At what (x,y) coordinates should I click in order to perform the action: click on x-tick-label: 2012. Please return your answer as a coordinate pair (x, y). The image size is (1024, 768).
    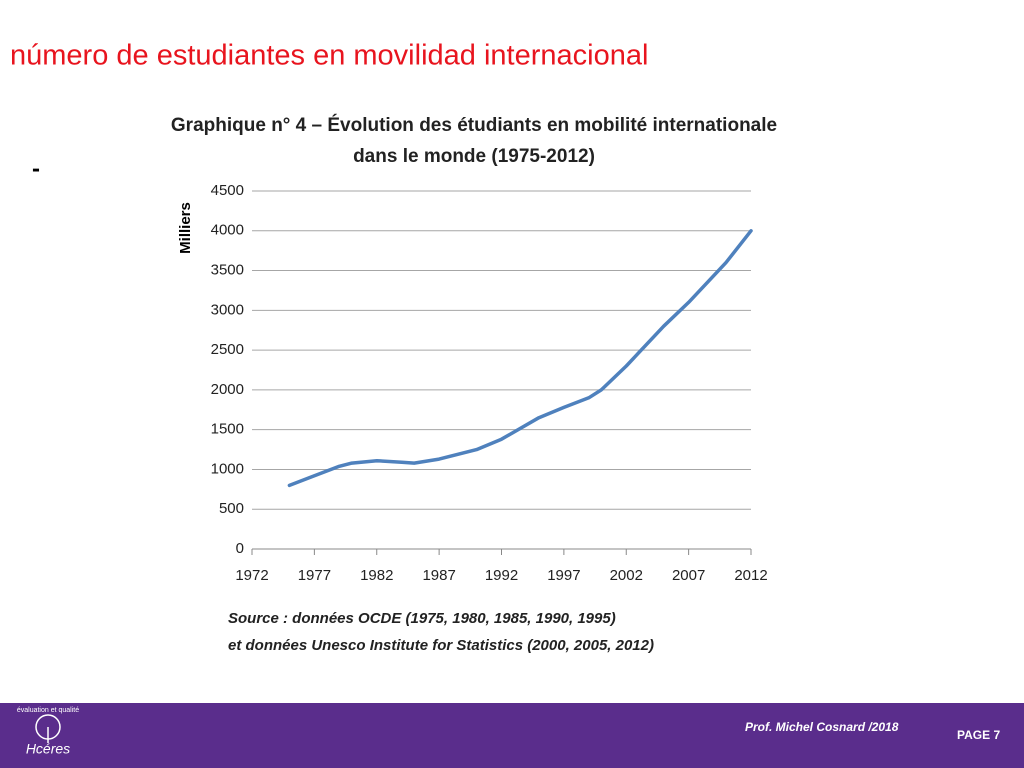
    Looking at the image, I should click on (750, 575).